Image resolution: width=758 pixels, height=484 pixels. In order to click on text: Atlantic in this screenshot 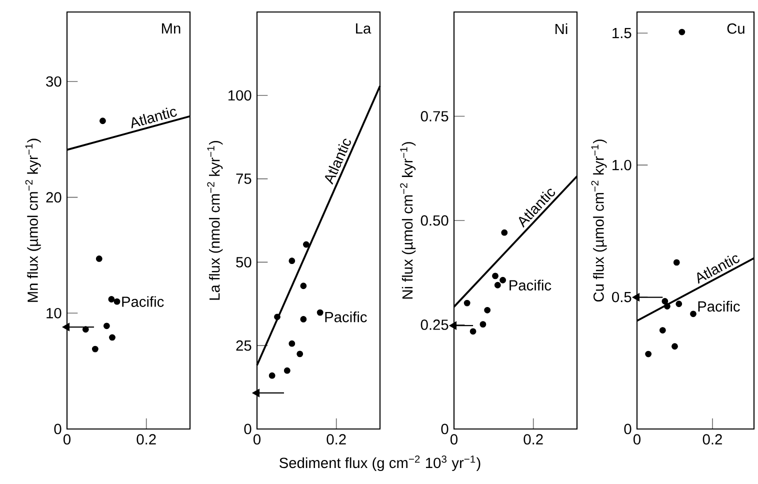, I will do `click(154, 118)`.